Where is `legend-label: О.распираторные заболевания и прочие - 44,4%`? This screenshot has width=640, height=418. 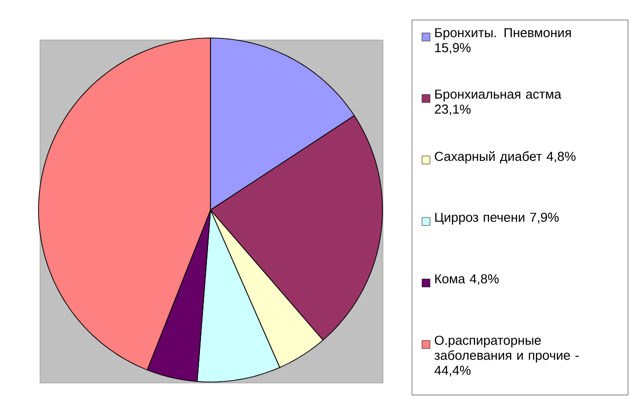
legend-label: О.распираторные заболевания и прочие - 44,4% is located at coordinates (506, 356).